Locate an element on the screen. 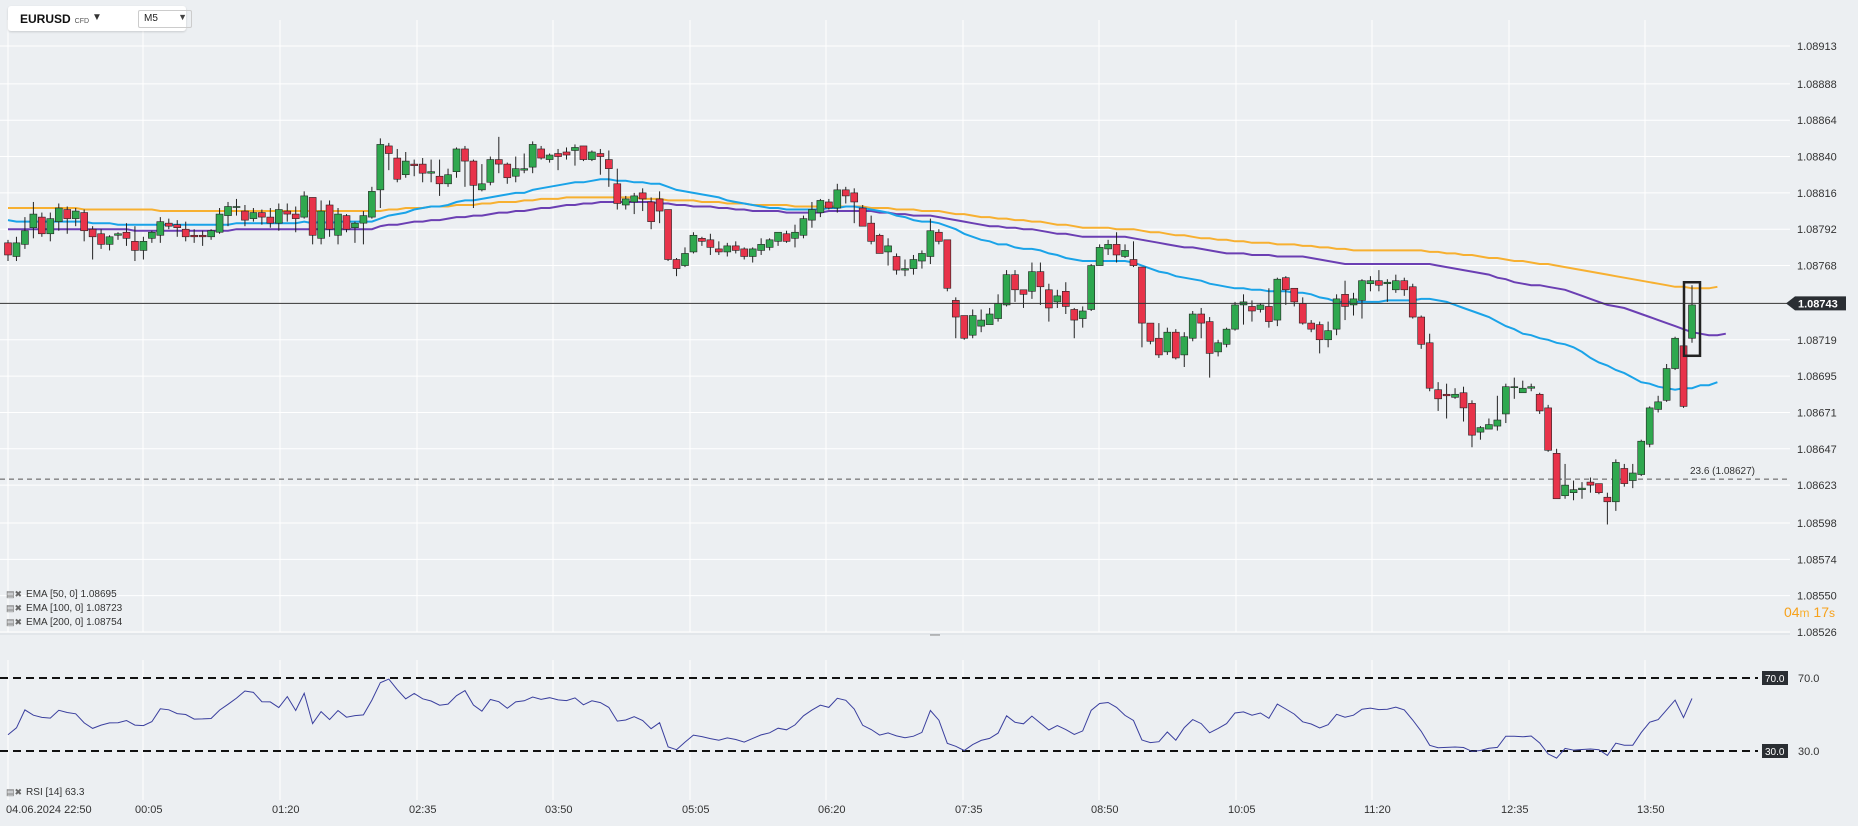 This screenshot has width=1858, height=826. time-tick: 12:35 is located at coordinates (1515, 810).